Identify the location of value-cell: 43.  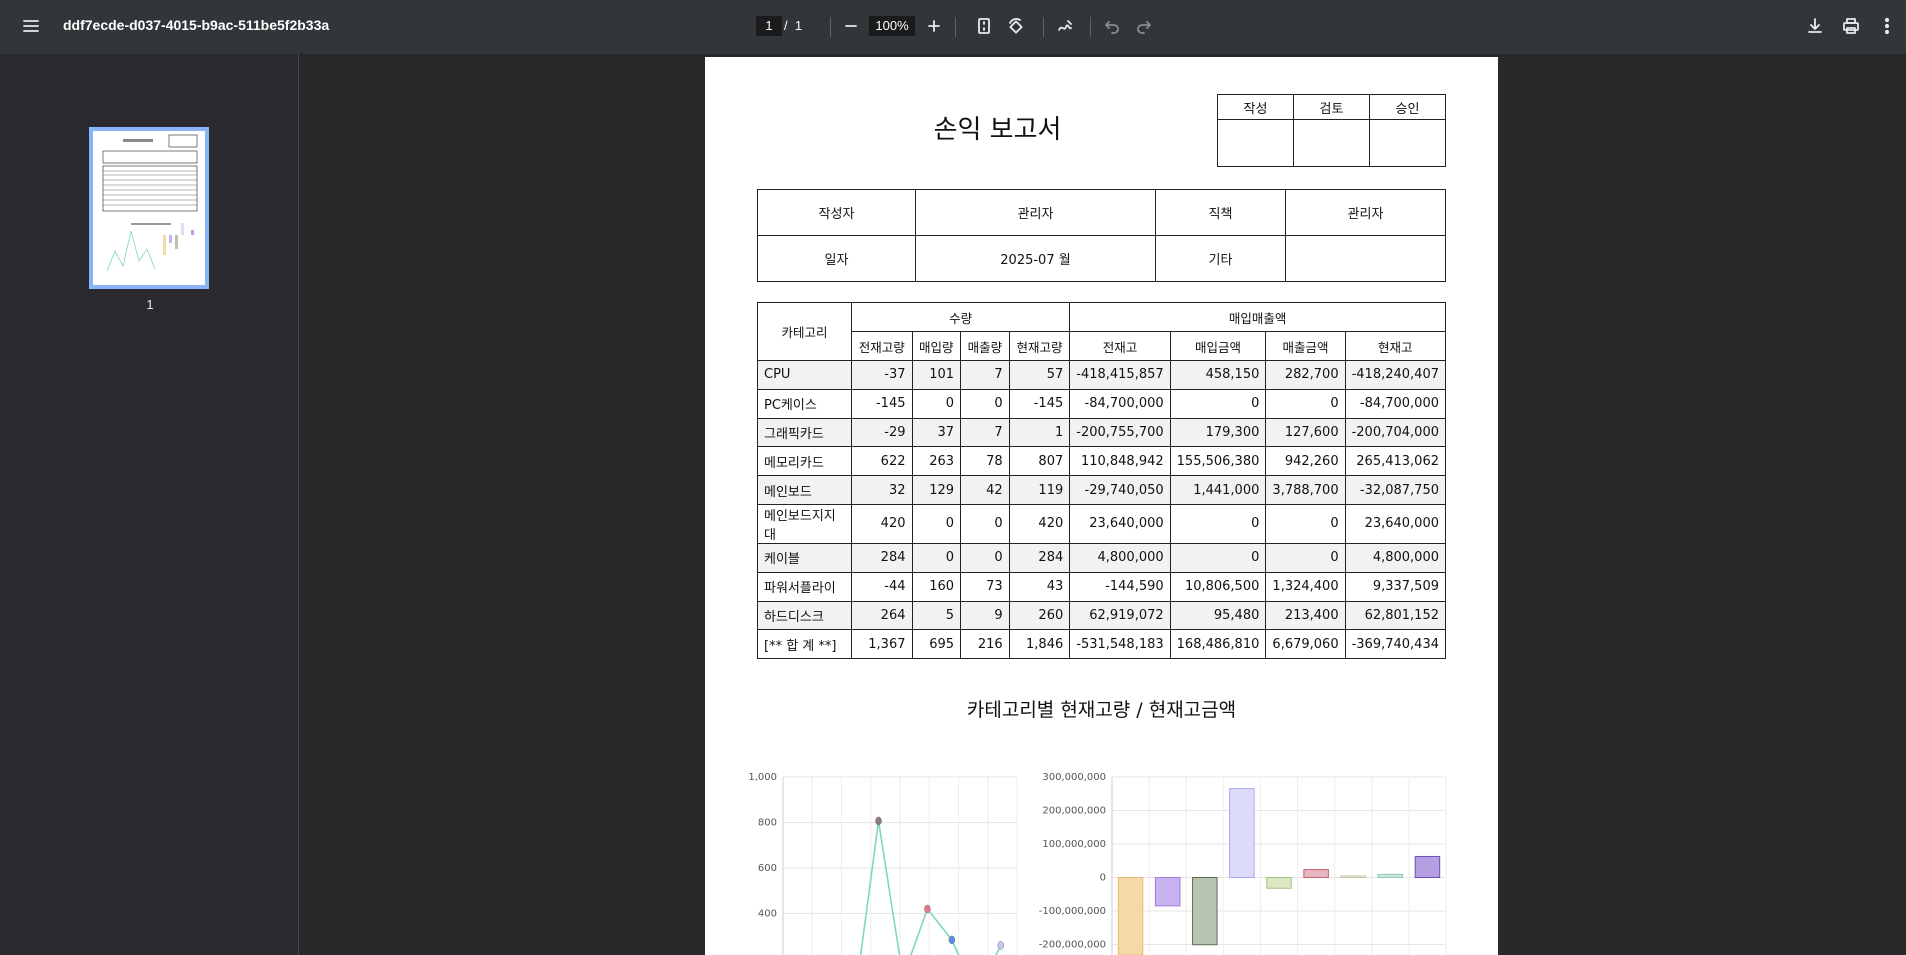
(1039, 586).